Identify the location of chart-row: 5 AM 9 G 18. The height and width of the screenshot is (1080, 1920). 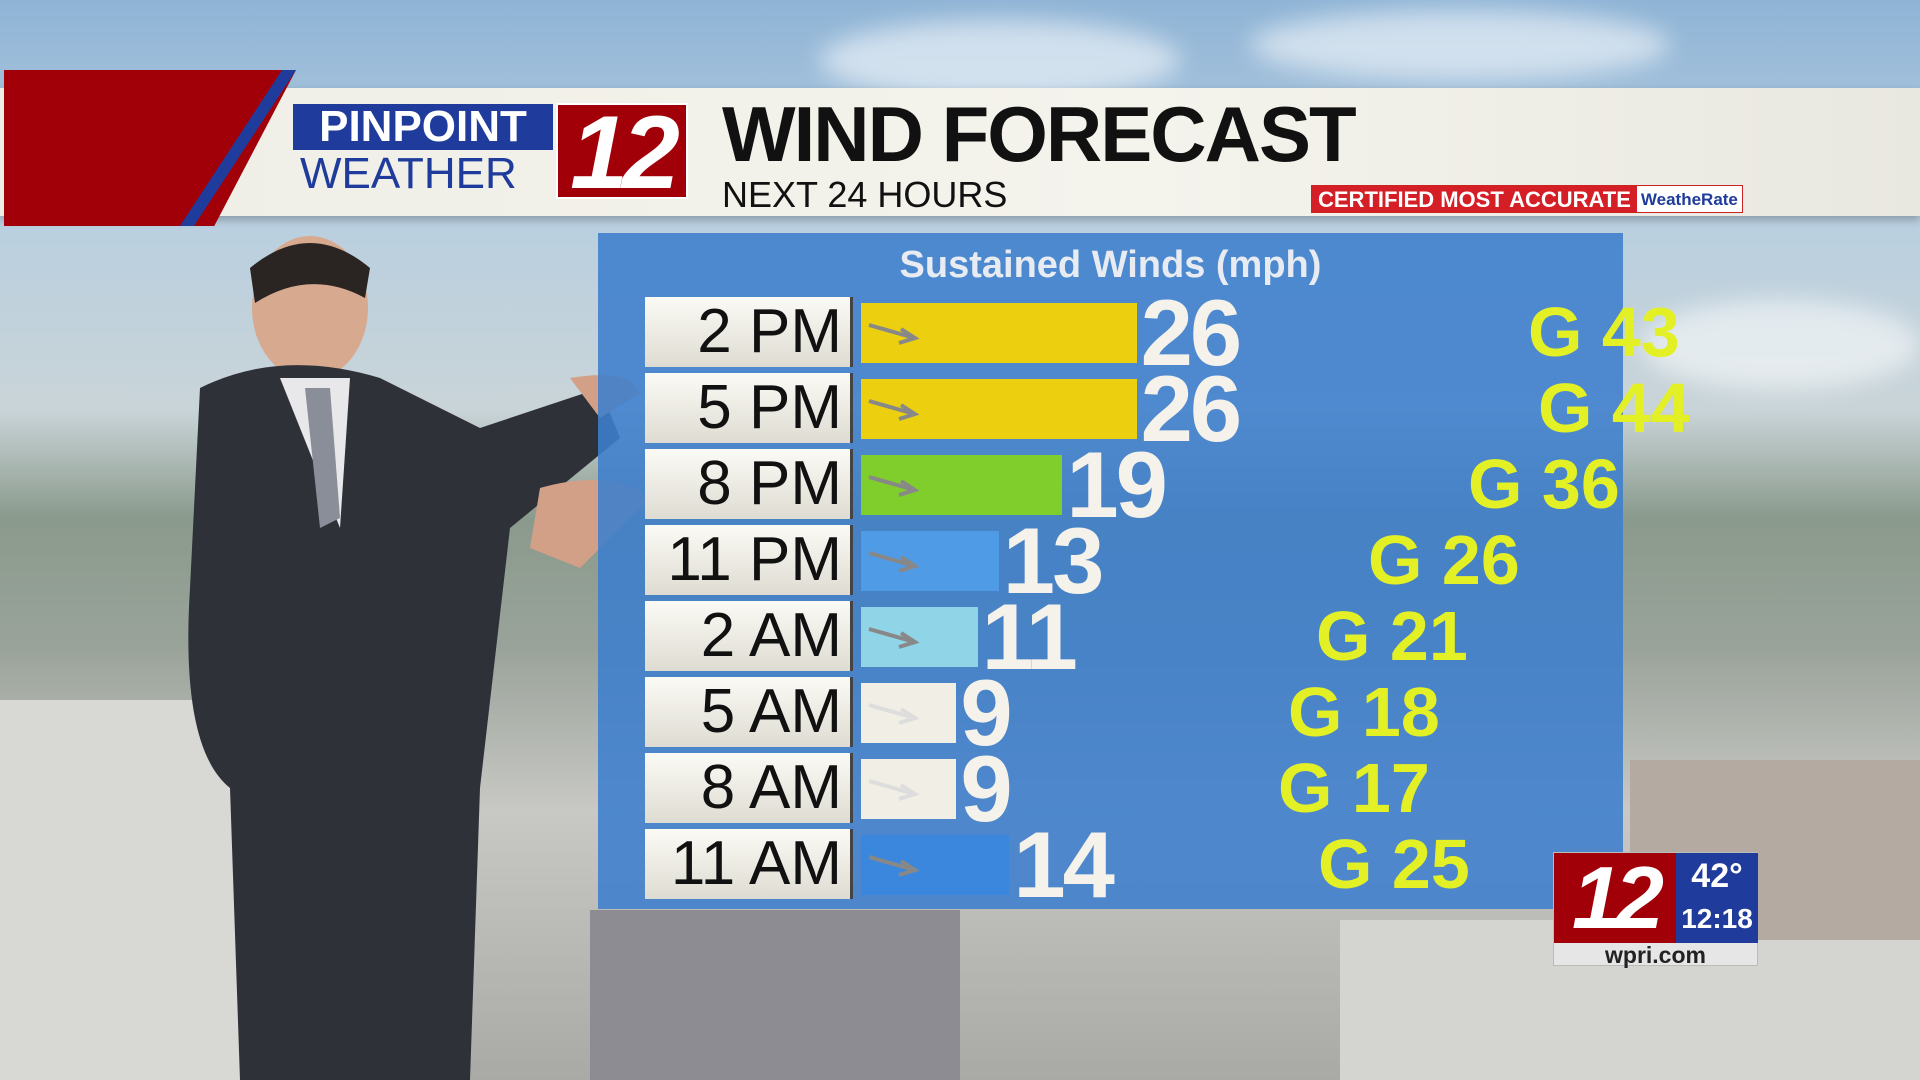
(1110, 712).